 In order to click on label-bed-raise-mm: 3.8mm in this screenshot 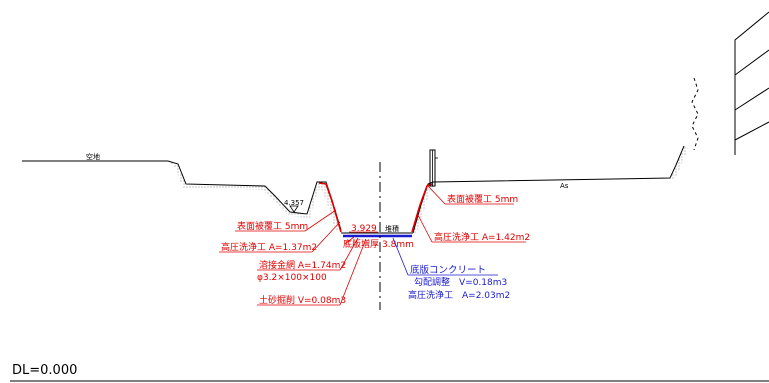, I will do `click(398, 245)`.